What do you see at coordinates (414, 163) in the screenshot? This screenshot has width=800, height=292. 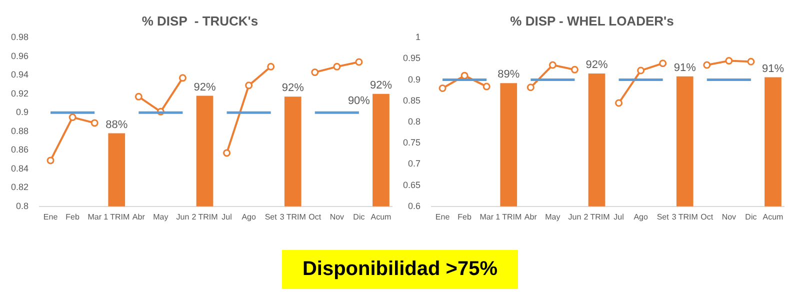 I see `y-tick-label: 0.7` at bounding box center [414, 163].